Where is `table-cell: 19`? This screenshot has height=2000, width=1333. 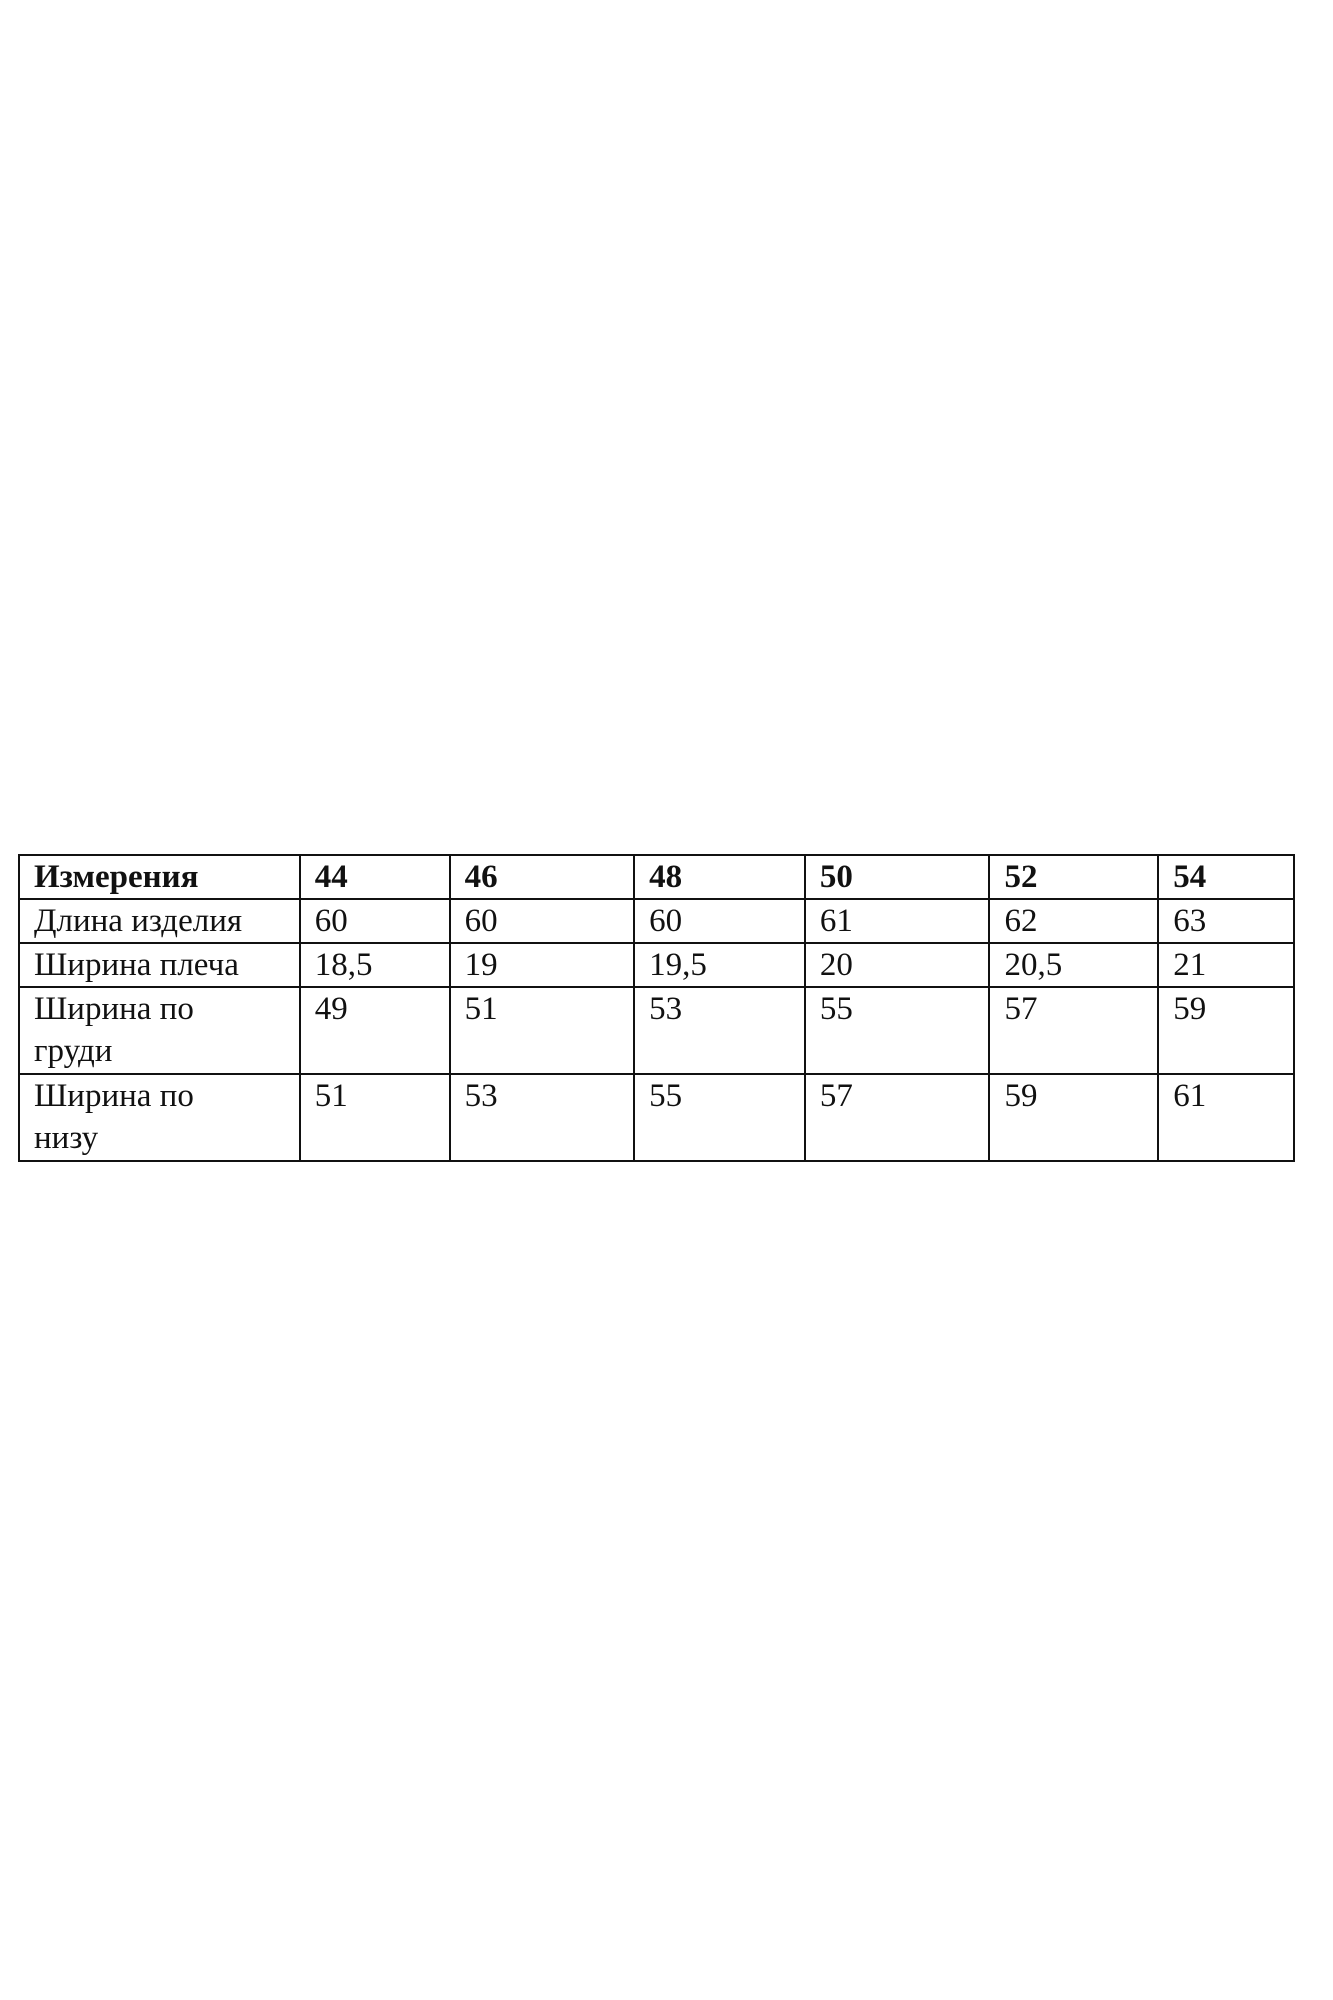 table-cell: 19 is located at coordinates (542, 965).